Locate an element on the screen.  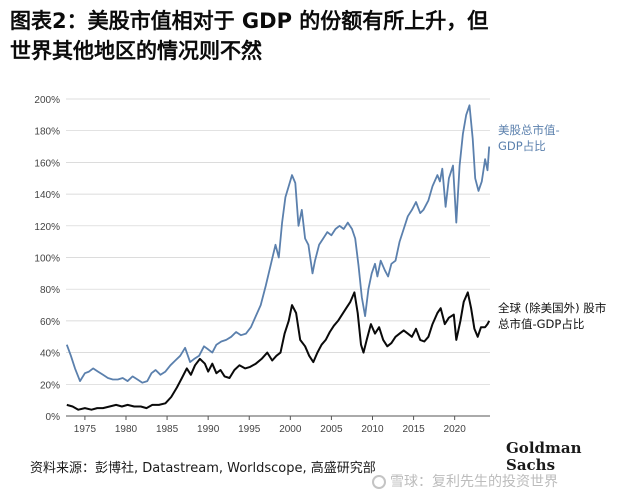
x-tick-label-1995: 1995 is located at coordinates (249, 429).